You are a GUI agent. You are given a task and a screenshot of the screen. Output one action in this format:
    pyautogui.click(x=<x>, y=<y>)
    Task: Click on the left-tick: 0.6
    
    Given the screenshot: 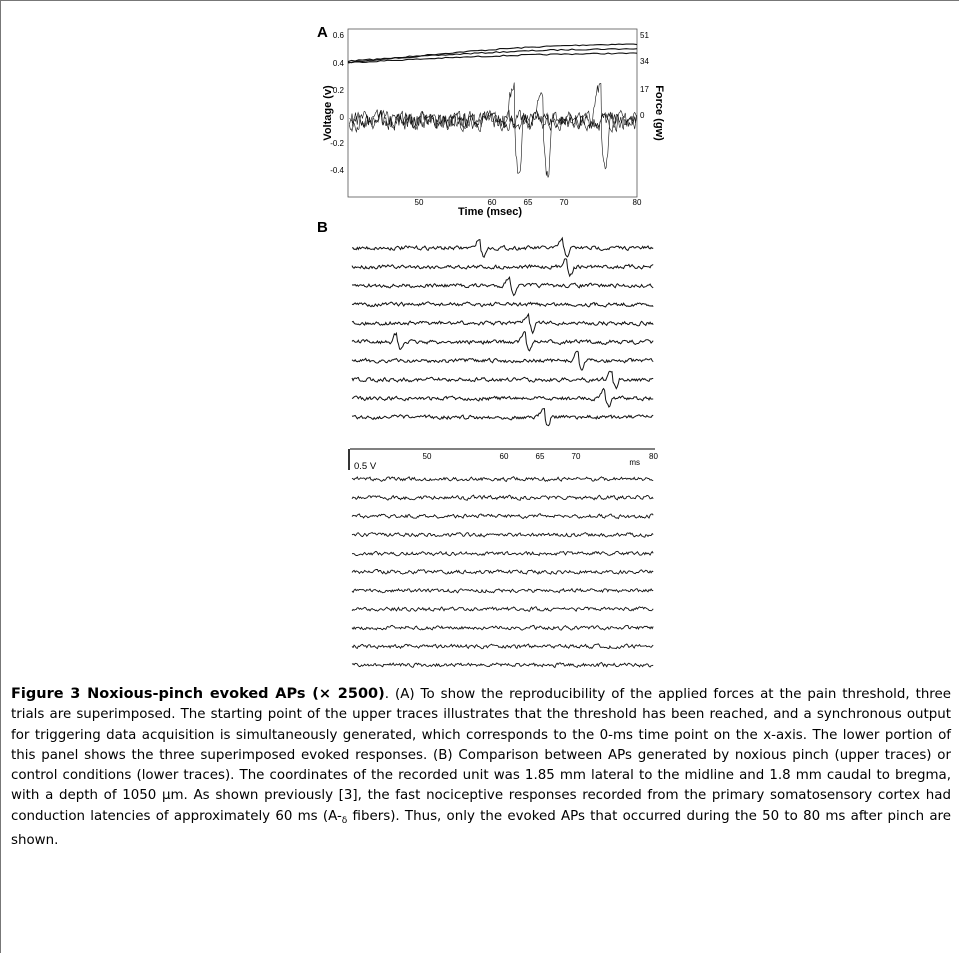 What is the action you would take?
    pyautogui.click(x=339, y=35)
    